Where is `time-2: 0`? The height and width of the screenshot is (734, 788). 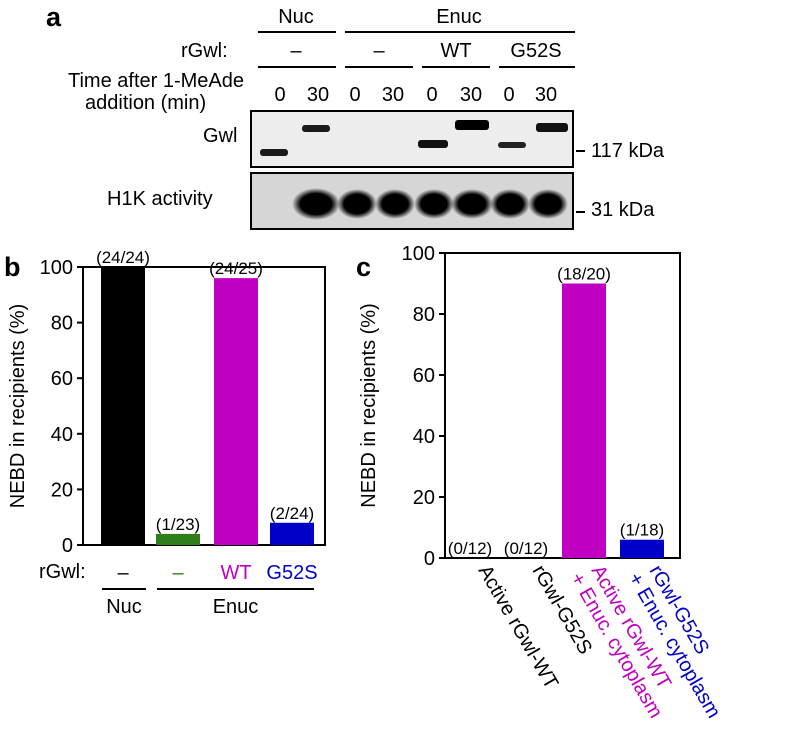
time-2: 0 is located at coordinates (355, 95).